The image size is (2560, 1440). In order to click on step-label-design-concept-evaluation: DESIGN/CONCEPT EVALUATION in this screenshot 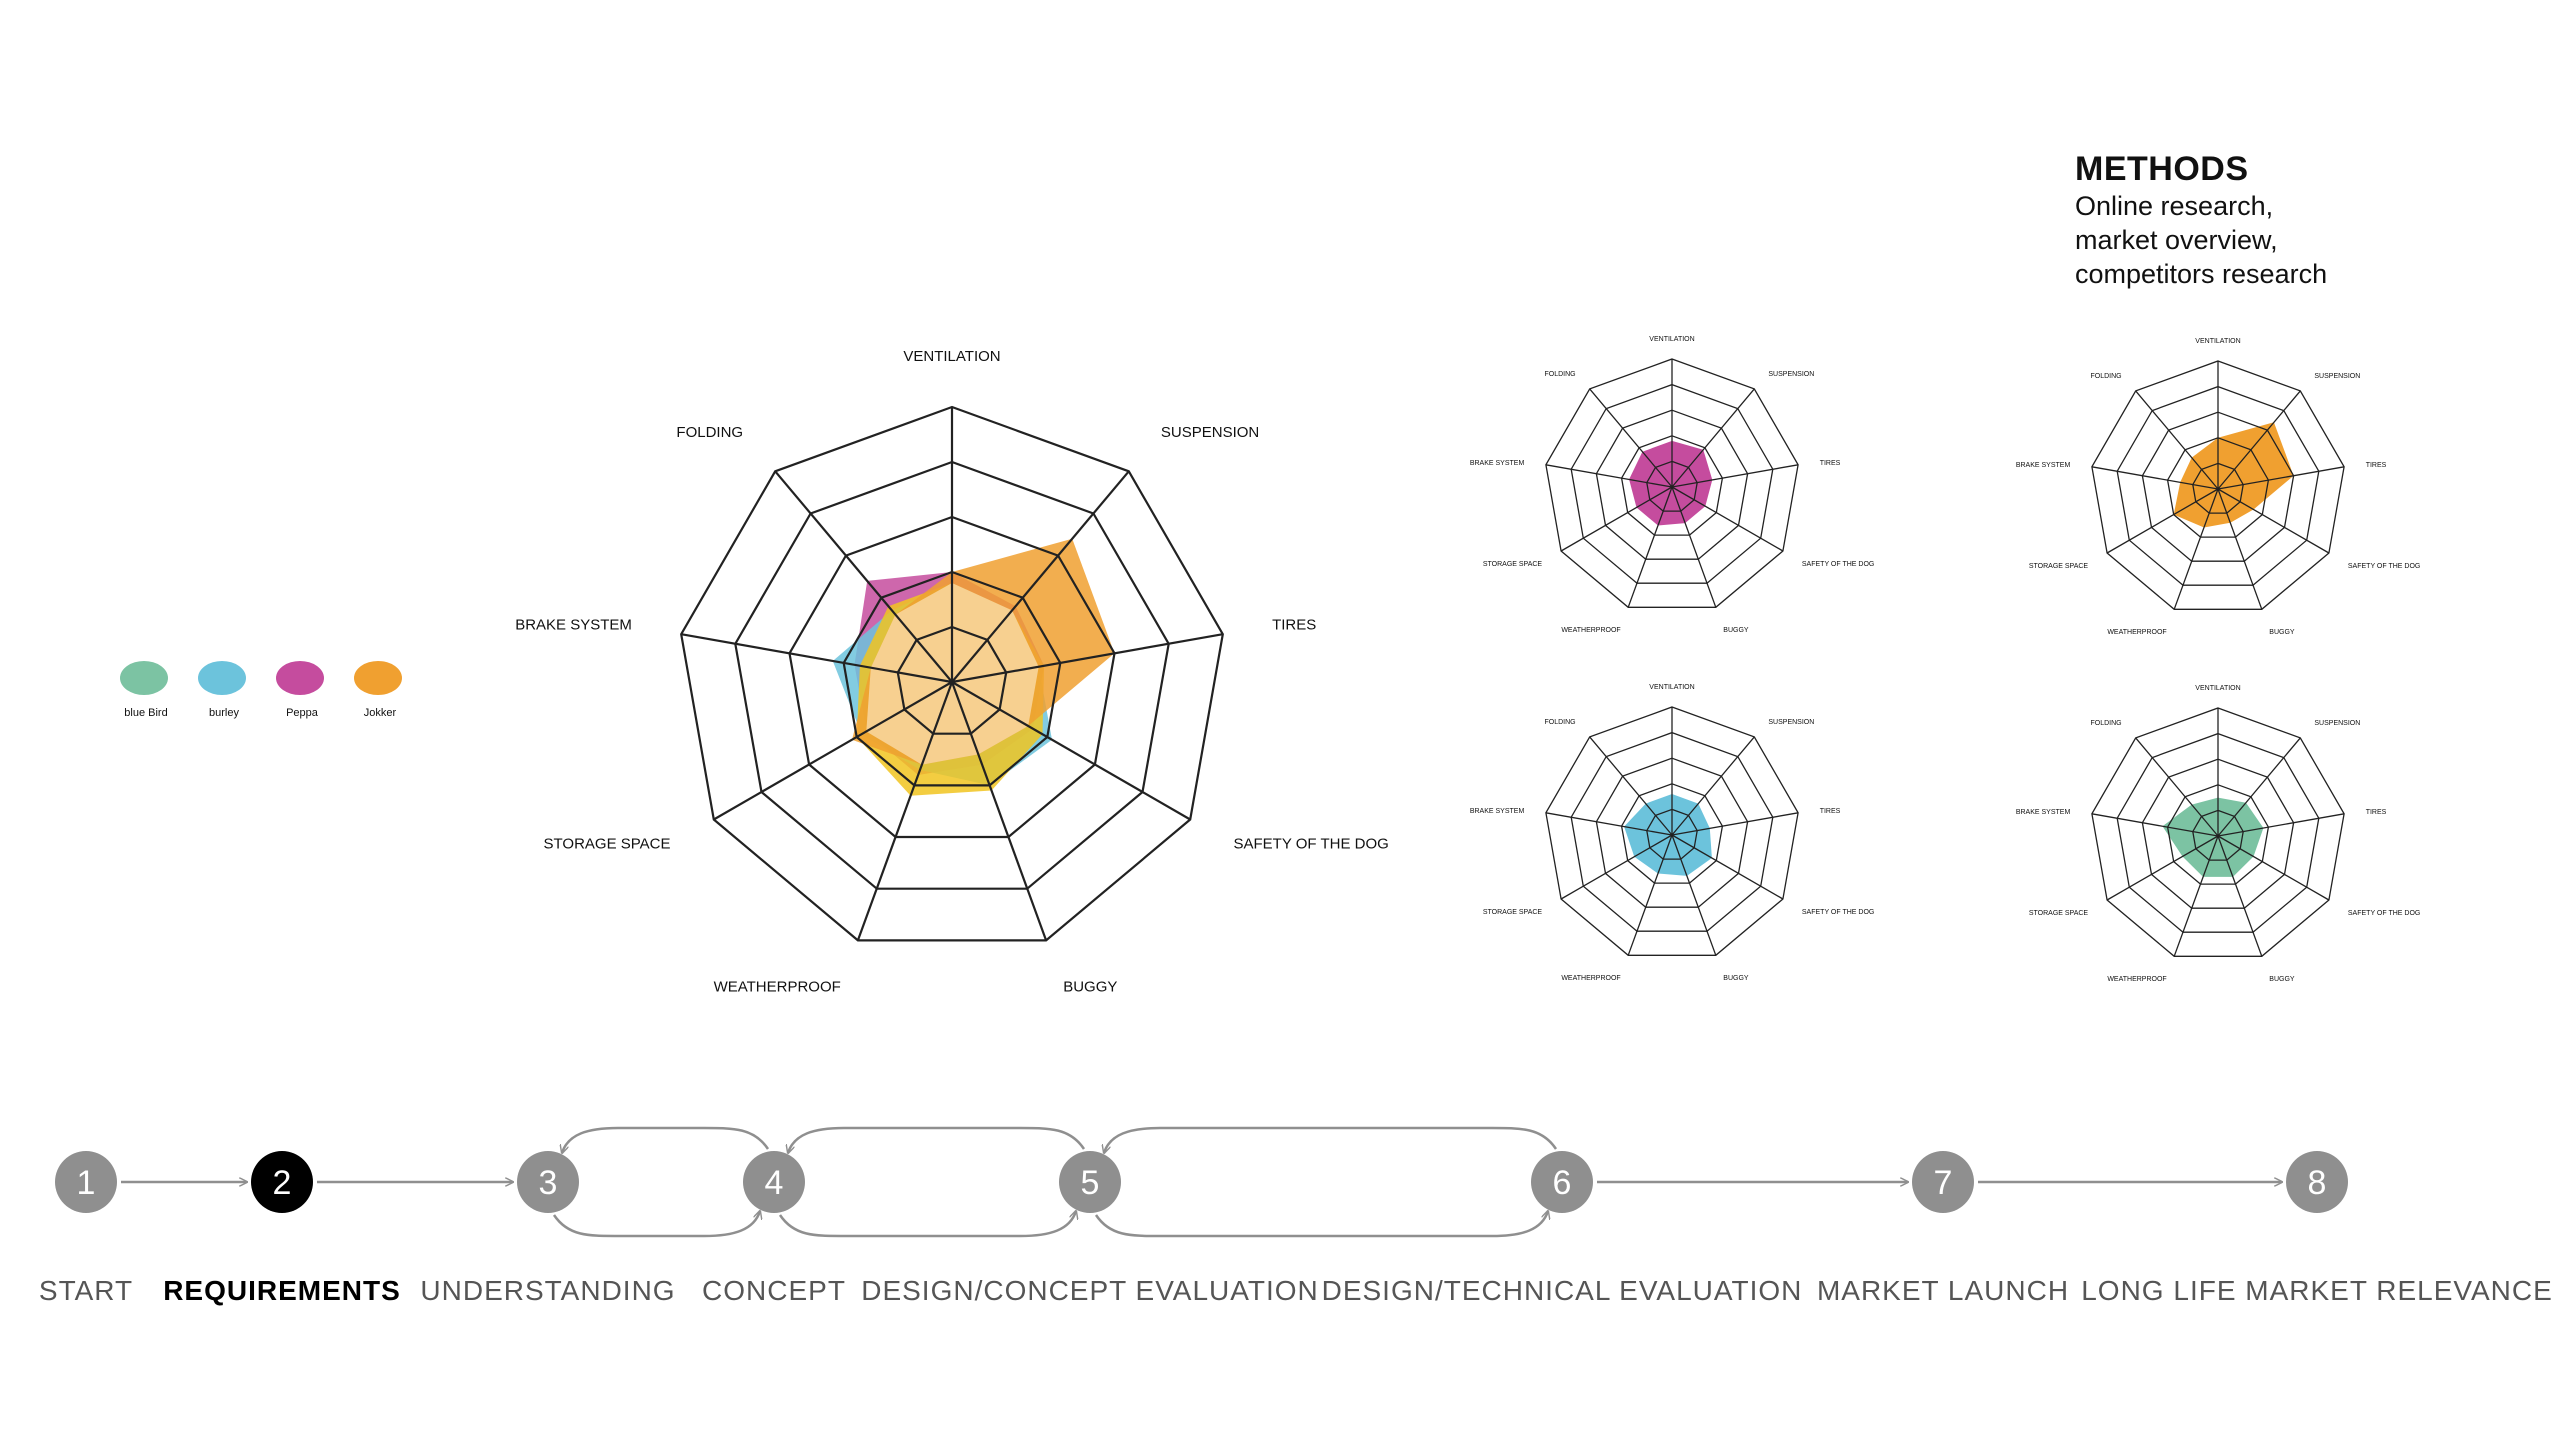, I will do `click(1090, 1290)`.